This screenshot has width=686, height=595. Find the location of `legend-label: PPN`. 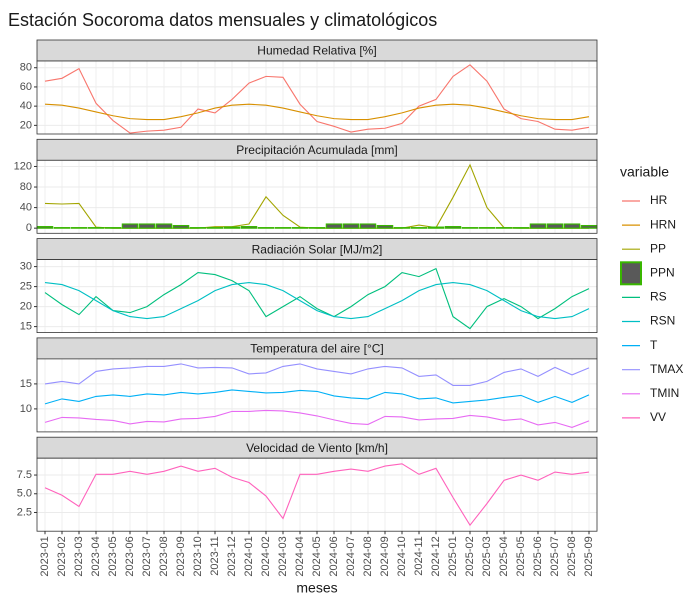

legend-label: PPN is located at coordinates (662, 272).